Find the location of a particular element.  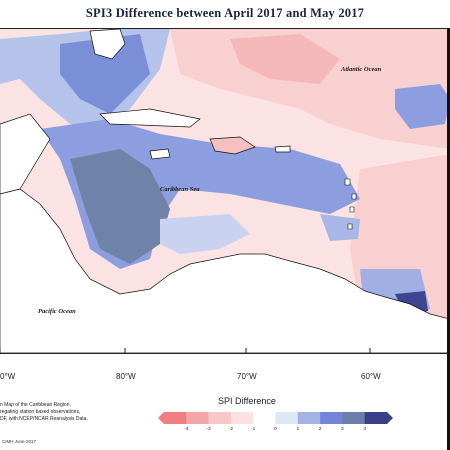

atlantic-positive-cell is located at coordinates (422, 106).